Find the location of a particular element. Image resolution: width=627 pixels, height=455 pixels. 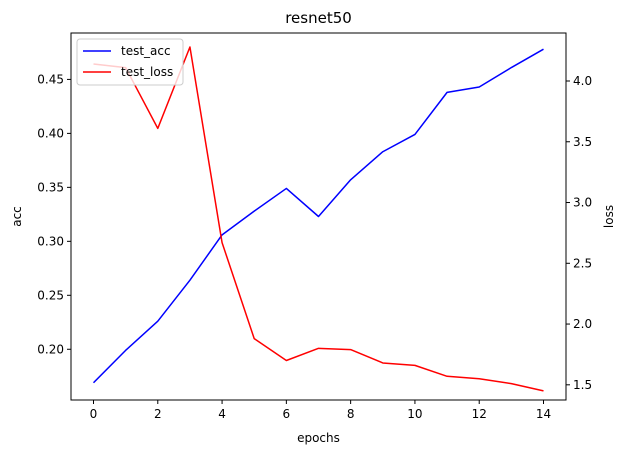

x-tick-label: 12 is located at coordinates (479, 414).